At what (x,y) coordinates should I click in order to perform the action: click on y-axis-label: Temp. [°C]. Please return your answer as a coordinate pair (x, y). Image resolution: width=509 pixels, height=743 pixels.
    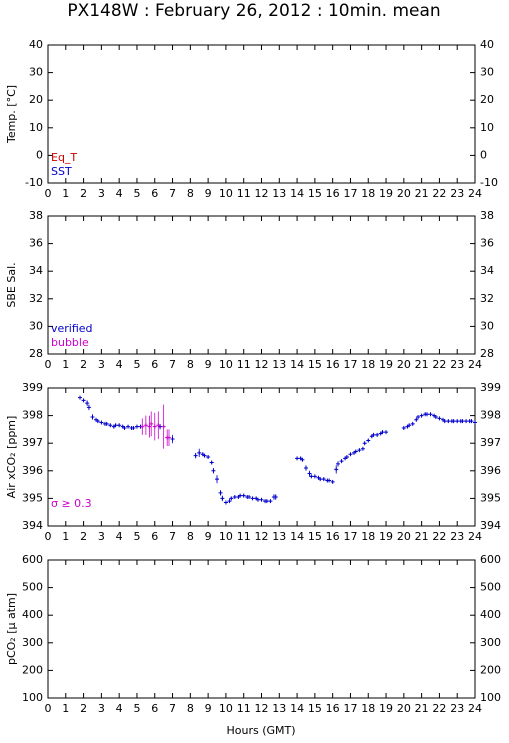
    Looking at the image, I should click on (11, 114).